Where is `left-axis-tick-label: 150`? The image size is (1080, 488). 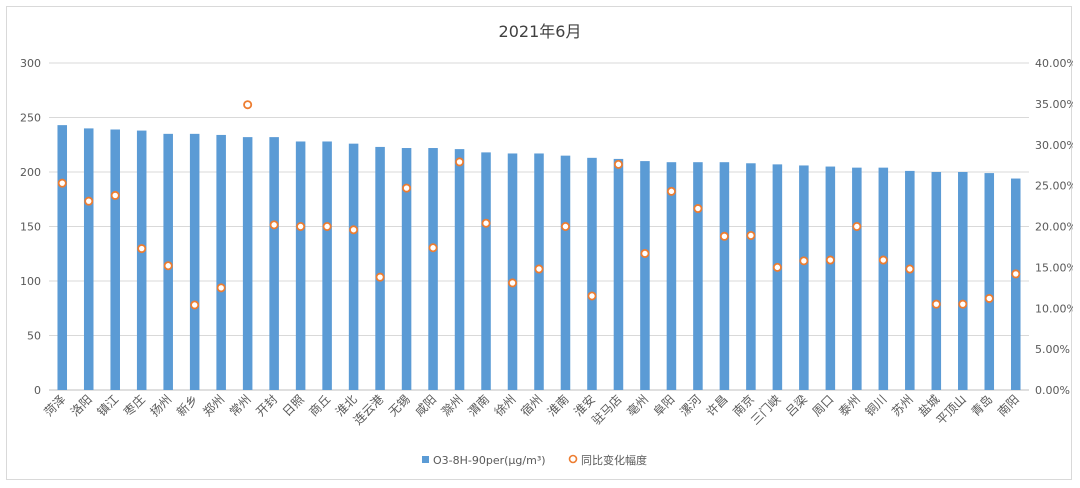
left-axis-tick-label: 150 is located at coordinates (30, 227).